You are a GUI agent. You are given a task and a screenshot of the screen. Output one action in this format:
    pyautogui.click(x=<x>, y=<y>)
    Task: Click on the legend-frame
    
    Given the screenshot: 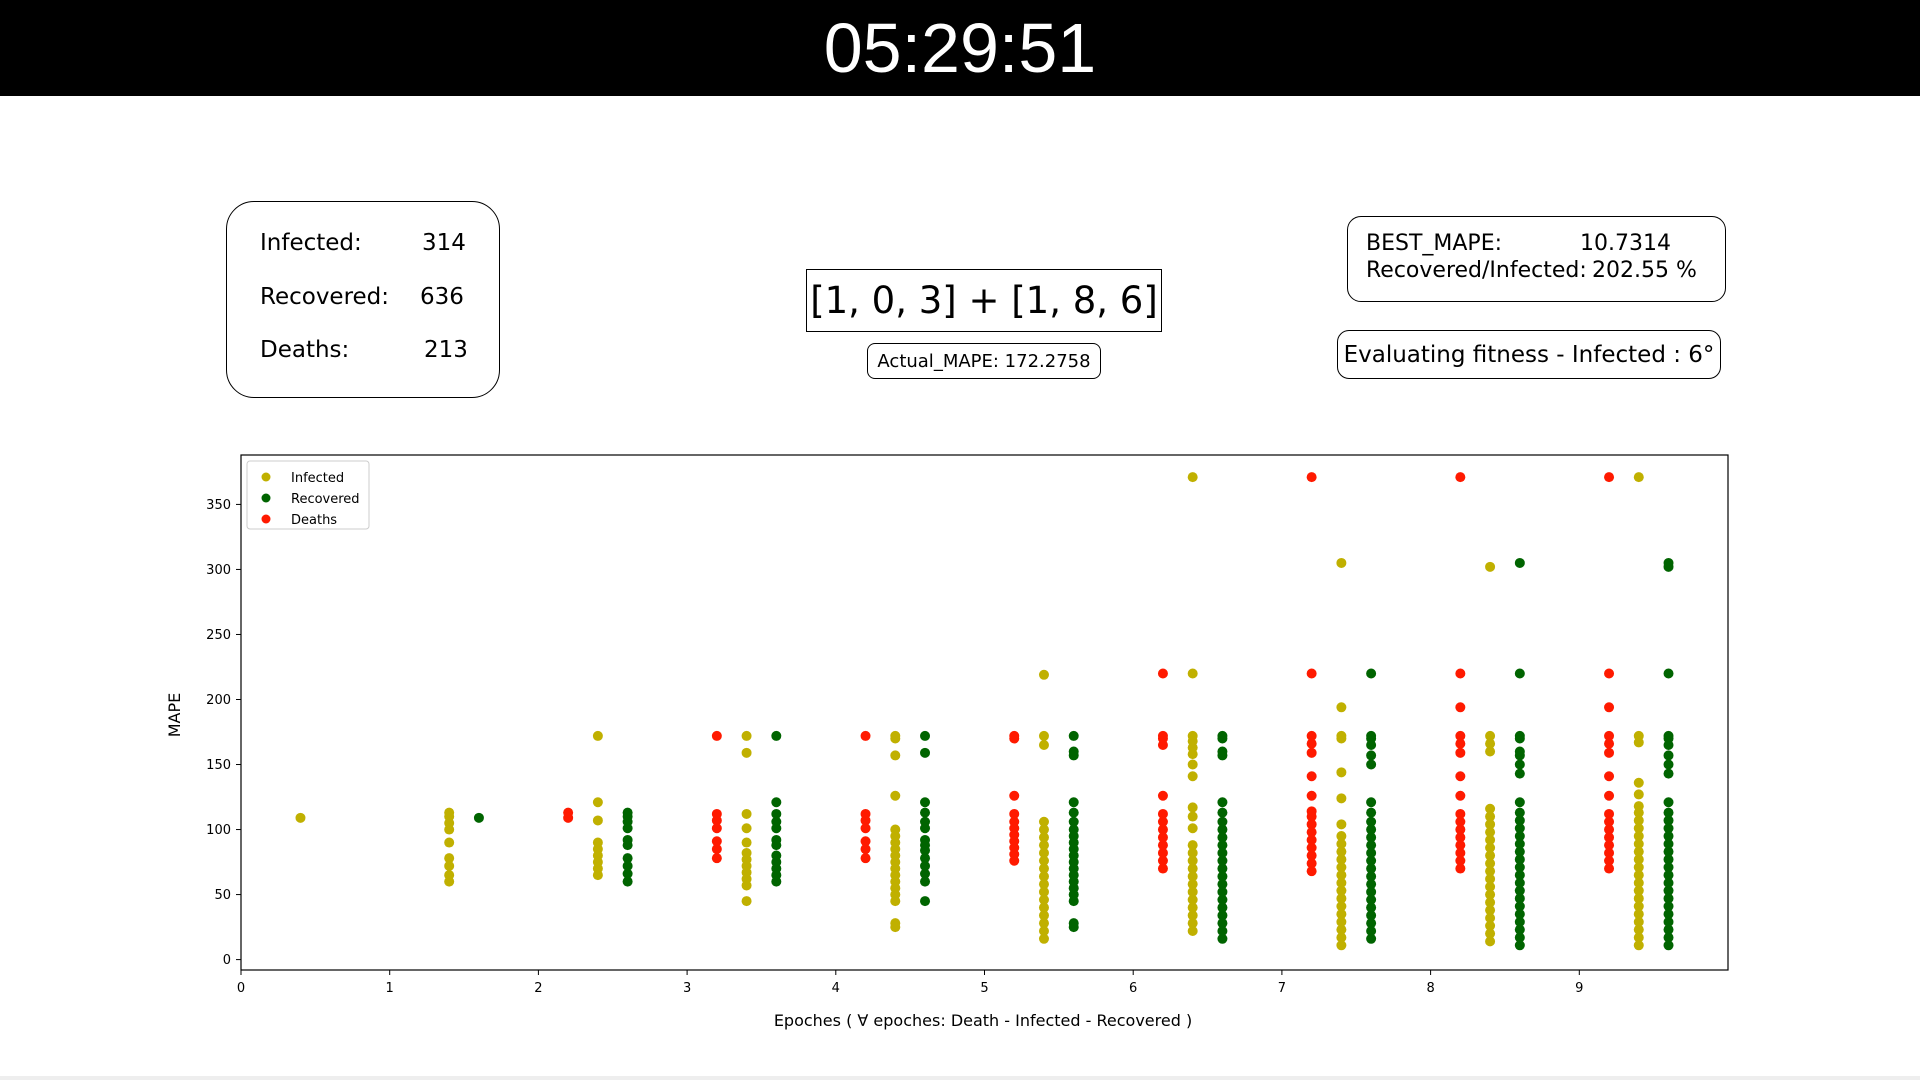 What is the action you would take?
    pyautogui.click(x=308, y=495)
    